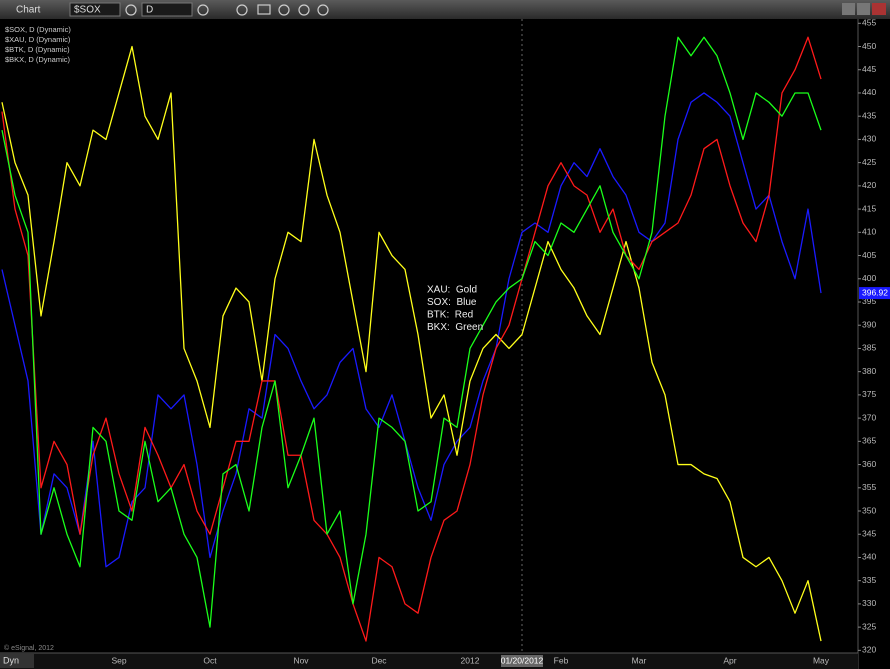 The width and height of the screenshot is (890, 669). What do you see at coordinates (149, 10) in the screenshot?
I see `interval-input: D` at bounding box center [149, 10].